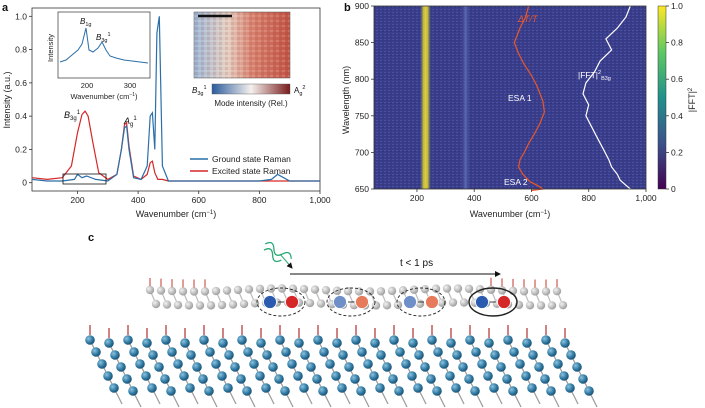  What do you see at coordinates (240, 165) in the screenshot?
I see `panel-a-legend: Ground state Raman Excited state Raman` at bounding box center [240, 165].